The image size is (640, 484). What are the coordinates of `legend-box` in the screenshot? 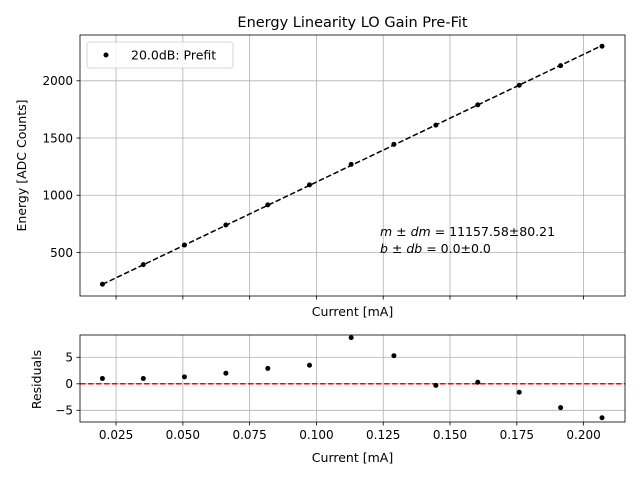 It's located at (160, 55).